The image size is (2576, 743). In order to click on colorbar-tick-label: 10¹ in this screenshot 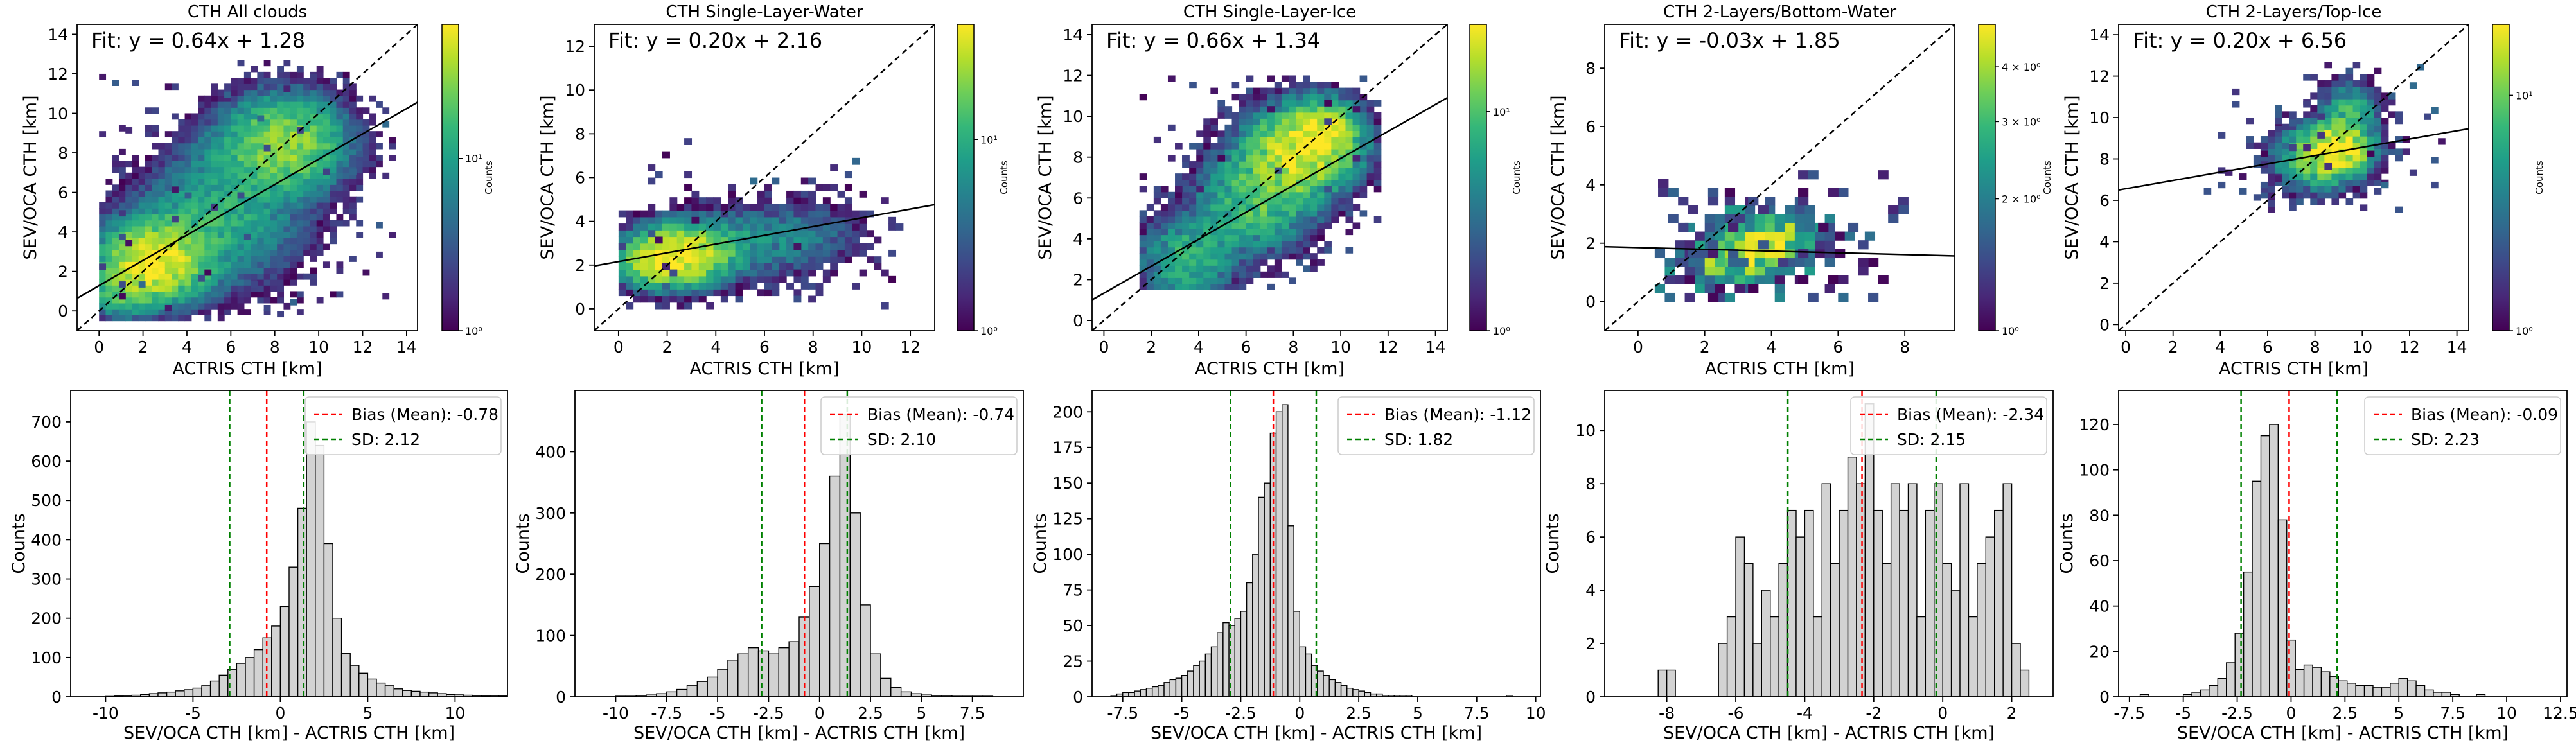, I will do `click(1501, 112)`.